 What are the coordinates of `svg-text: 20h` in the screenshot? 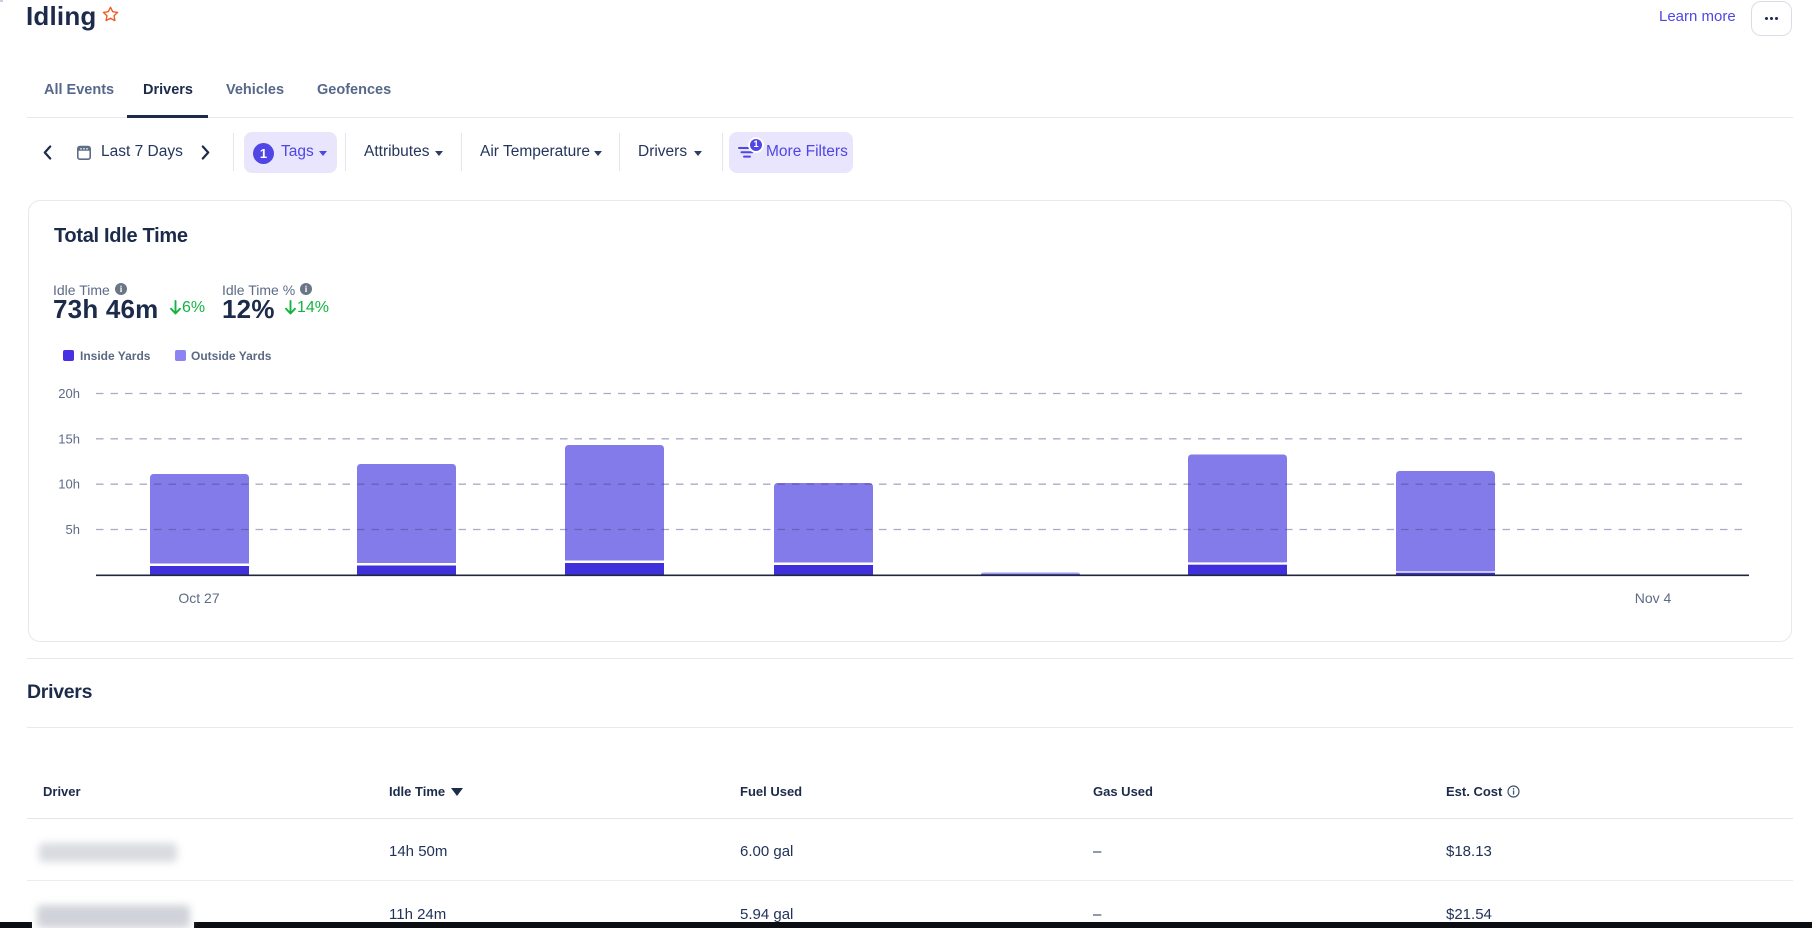 It's located at (69, 393).